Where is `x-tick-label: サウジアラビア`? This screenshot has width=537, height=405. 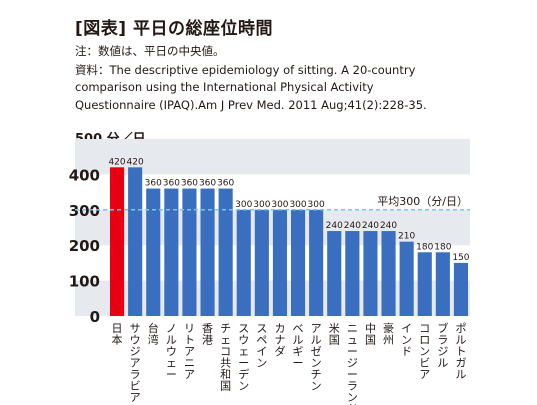
x-tick-label: サウジアラビア is located at coordinates (135, 363).